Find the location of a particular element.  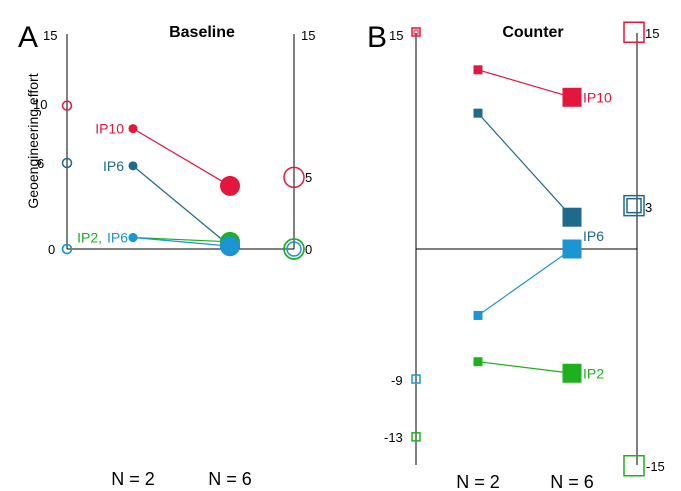

point-label-ip2: IP2 is located at coordinates (593, 373).